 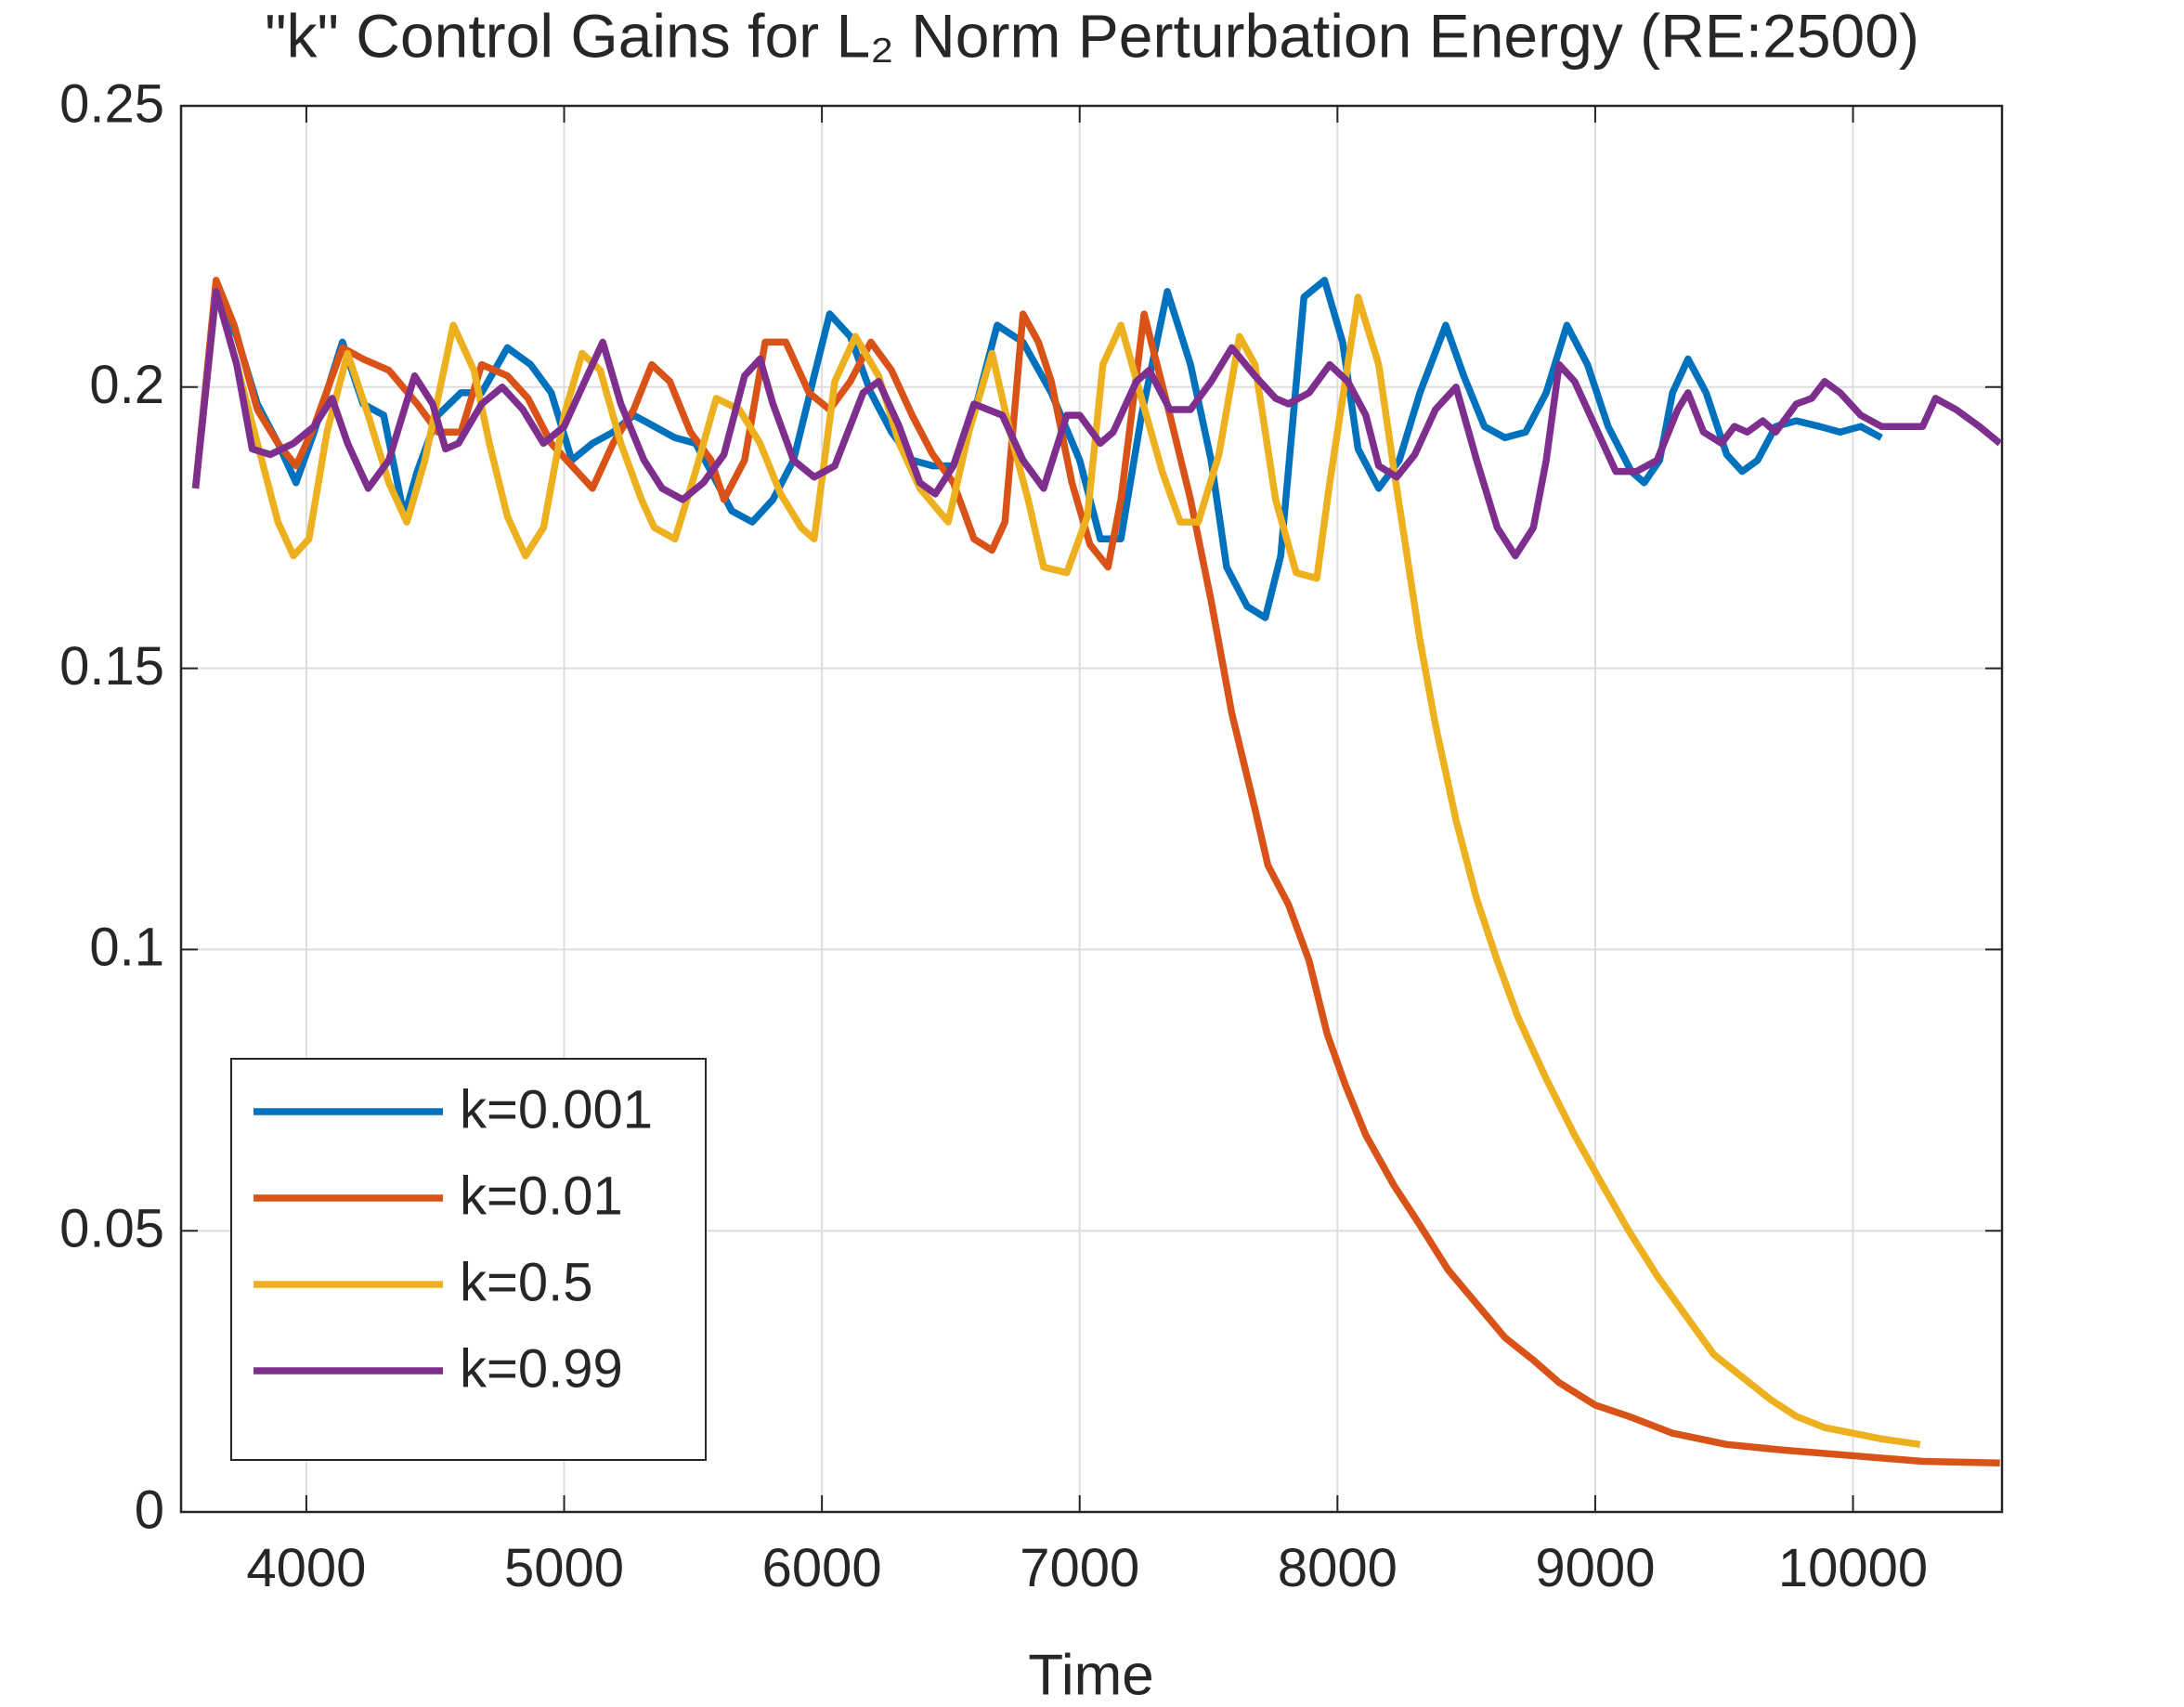 I want to click on x-tick-label: 6000, so click(x=822, y=1568).